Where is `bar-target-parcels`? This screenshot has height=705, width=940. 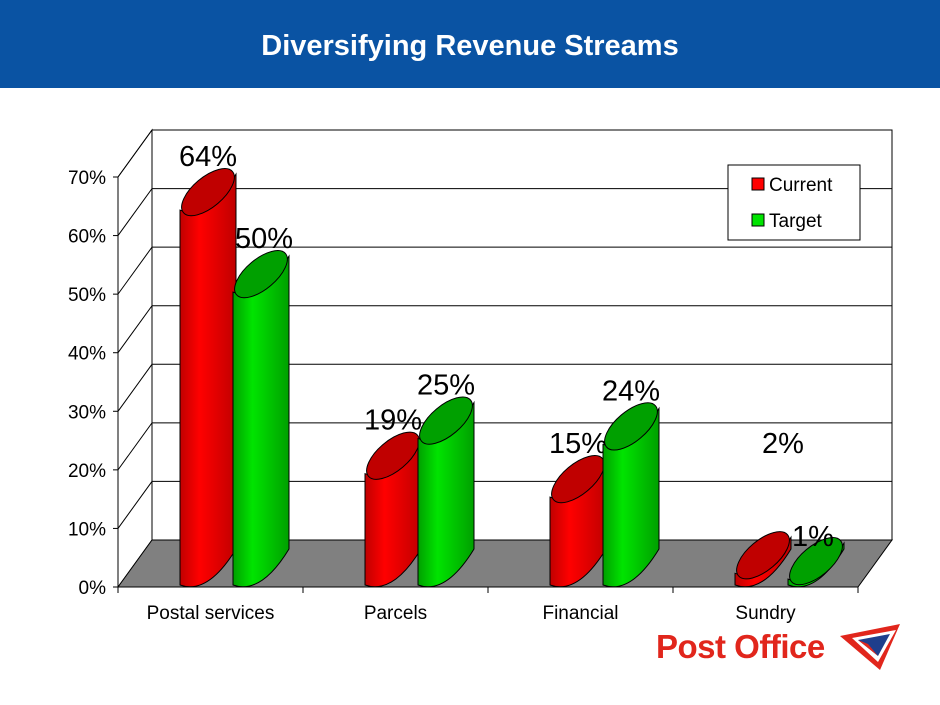 bar-target-parcels is located at coordinates (446, 492).